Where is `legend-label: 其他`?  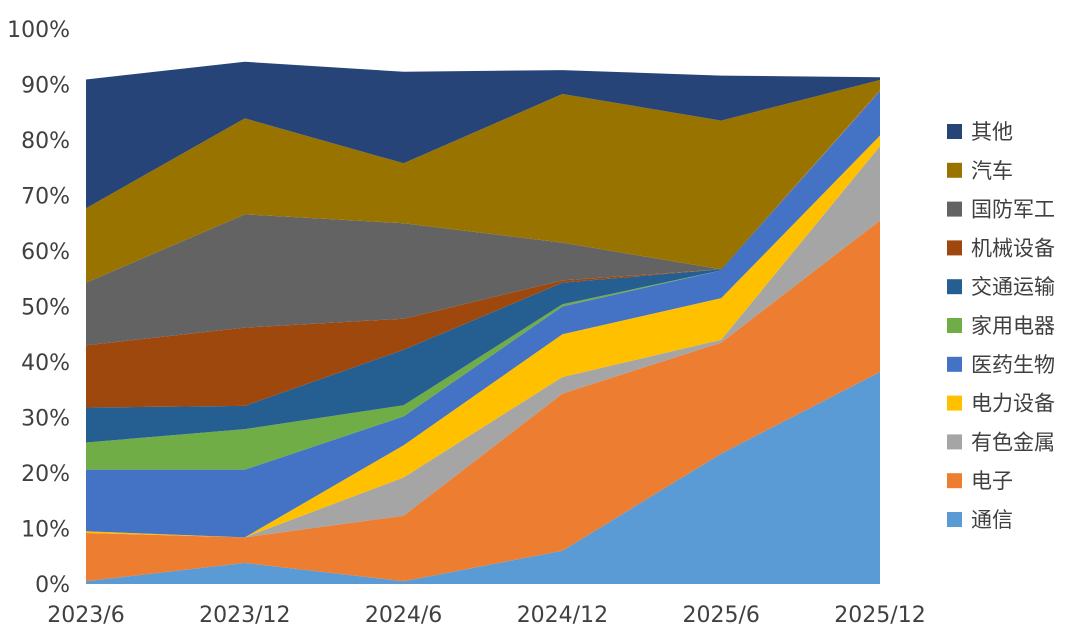
legend-label: 其他 is located at coordinates (992, 132).